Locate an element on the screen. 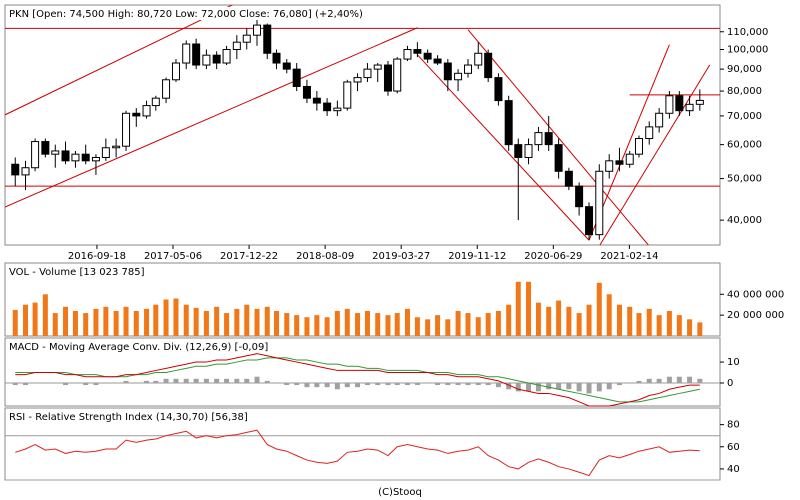 The width and height of the screenshot is (800, 500). y-tick-label: 0 is located at coordinates (730, 383).